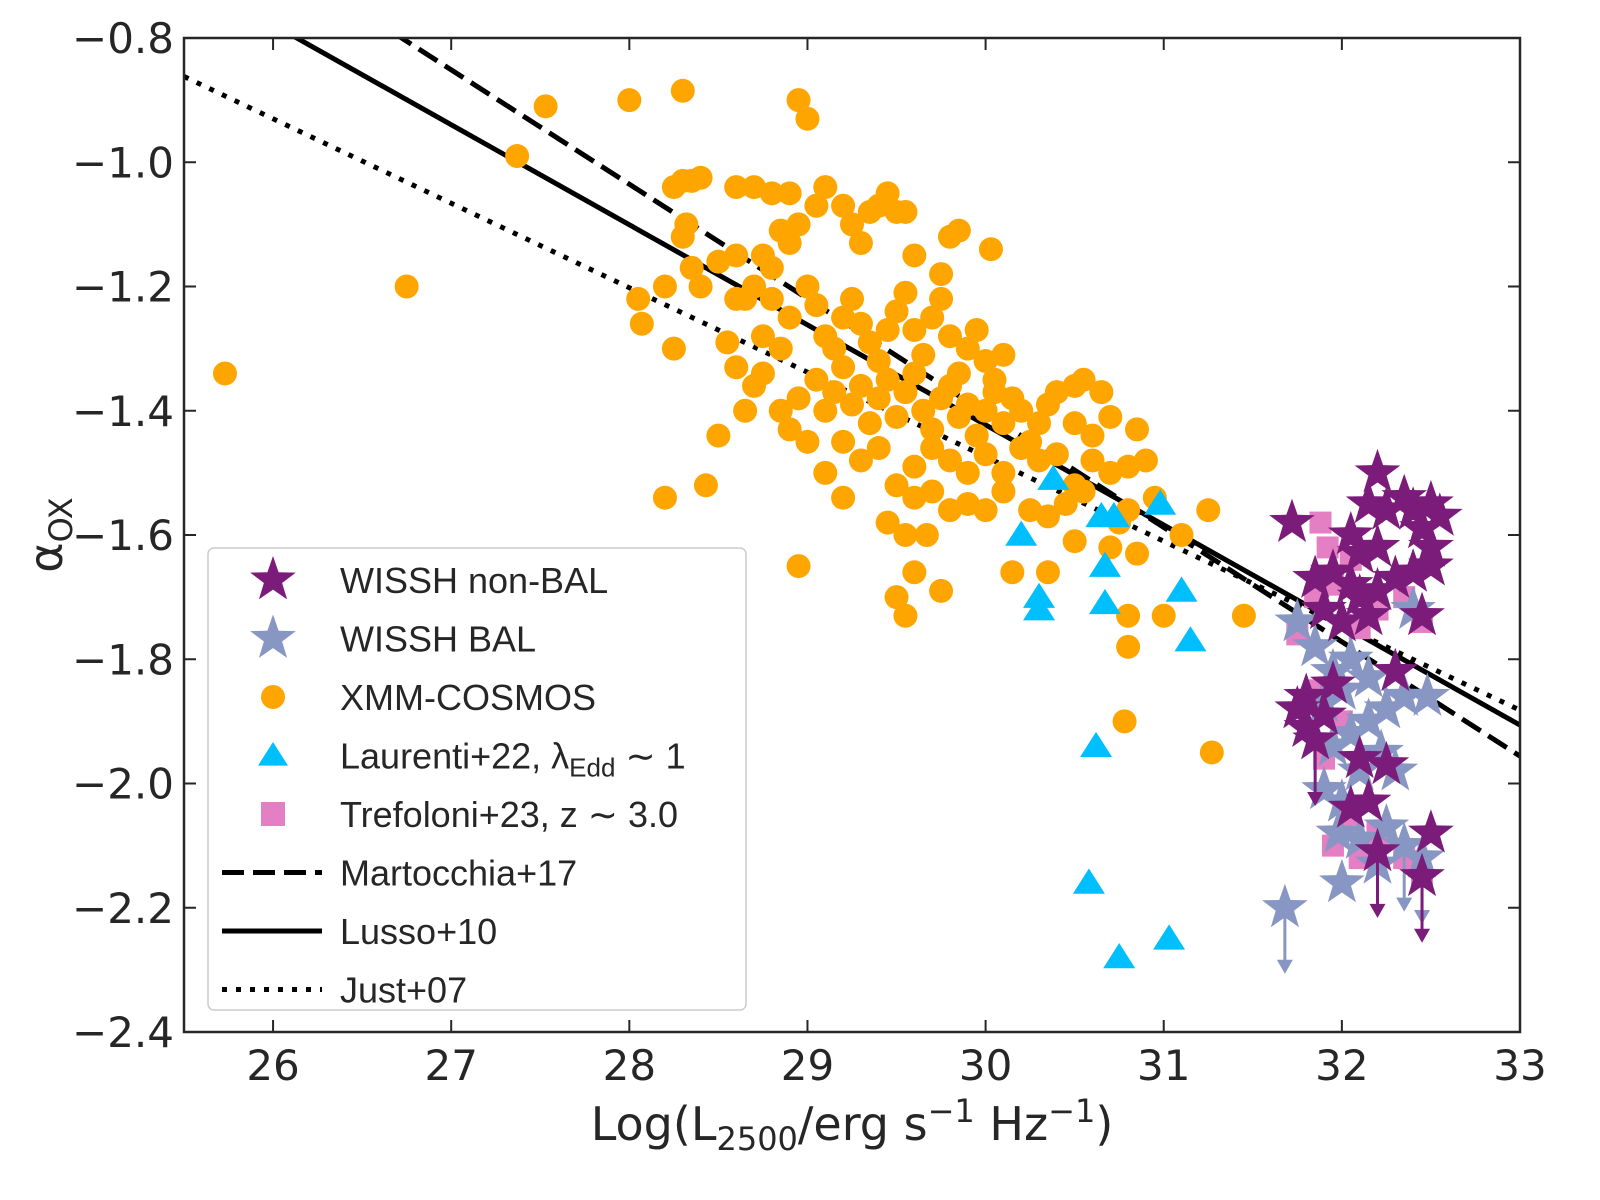  What do you see at coordinates (123, 784) in the screenshot?
I see `y-tick-label: −2.0` at bounding box center [123, 784].